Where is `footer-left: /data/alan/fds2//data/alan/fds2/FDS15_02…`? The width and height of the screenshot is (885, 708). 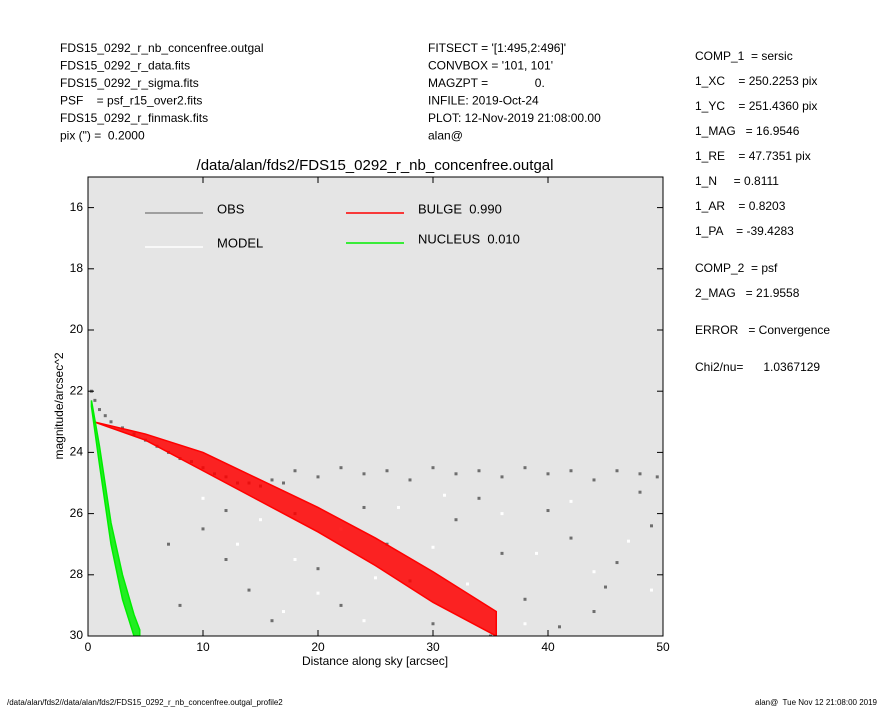 footer-left: /data/alan/fds2//data/alan/fds2/FDS15_02… is located at coordinates (145, 702).